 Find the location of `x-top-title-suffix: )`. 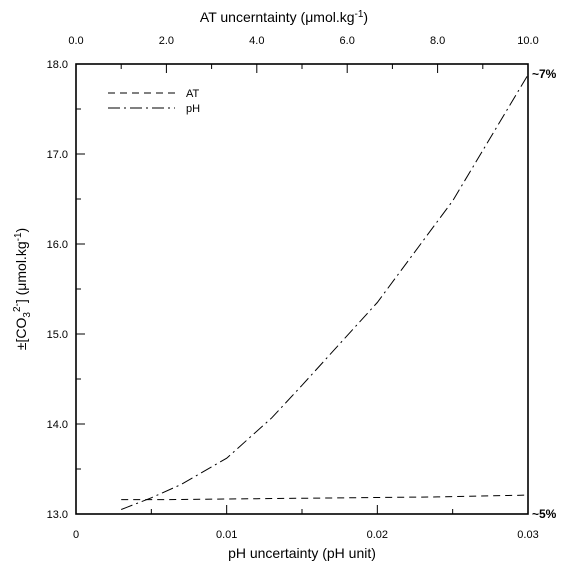

x-top-title-suffix: ) is located at coordinates (365, 17).